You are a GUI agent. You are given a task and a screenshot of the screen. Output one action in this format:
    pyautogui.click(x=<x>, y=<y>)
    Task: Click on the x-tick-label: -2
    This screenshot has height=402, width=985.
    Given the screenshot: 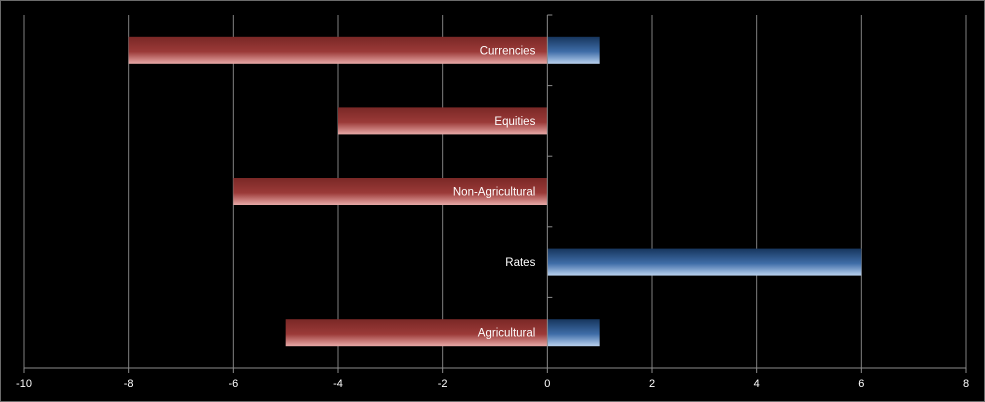 What is the action you would take?
    pyautogui.click(x=443, y=384)
    